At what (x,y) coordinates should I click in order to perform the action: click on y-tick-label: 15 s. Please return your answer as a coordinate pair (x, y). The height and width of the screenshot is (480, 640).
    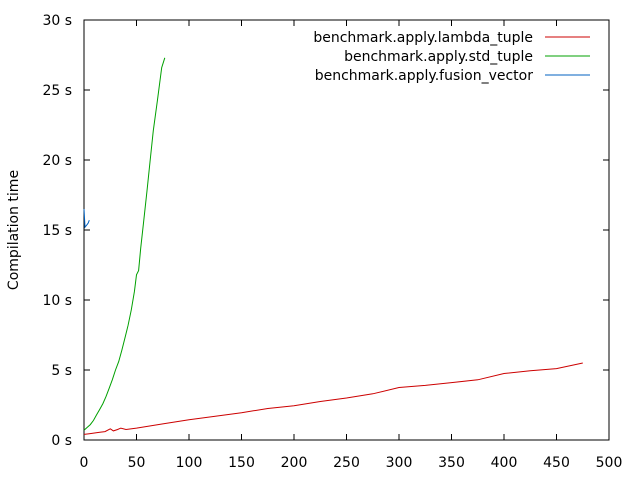
    Looking at the image, I should click on (57, 231).